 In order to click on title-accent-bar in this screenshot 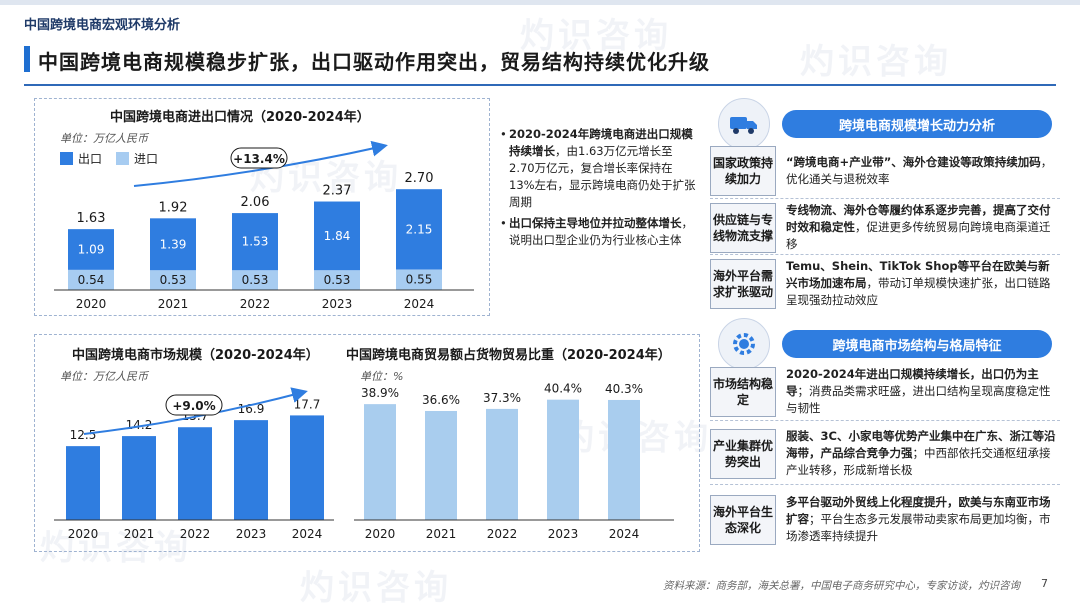, I will do `click(27, 59)`.